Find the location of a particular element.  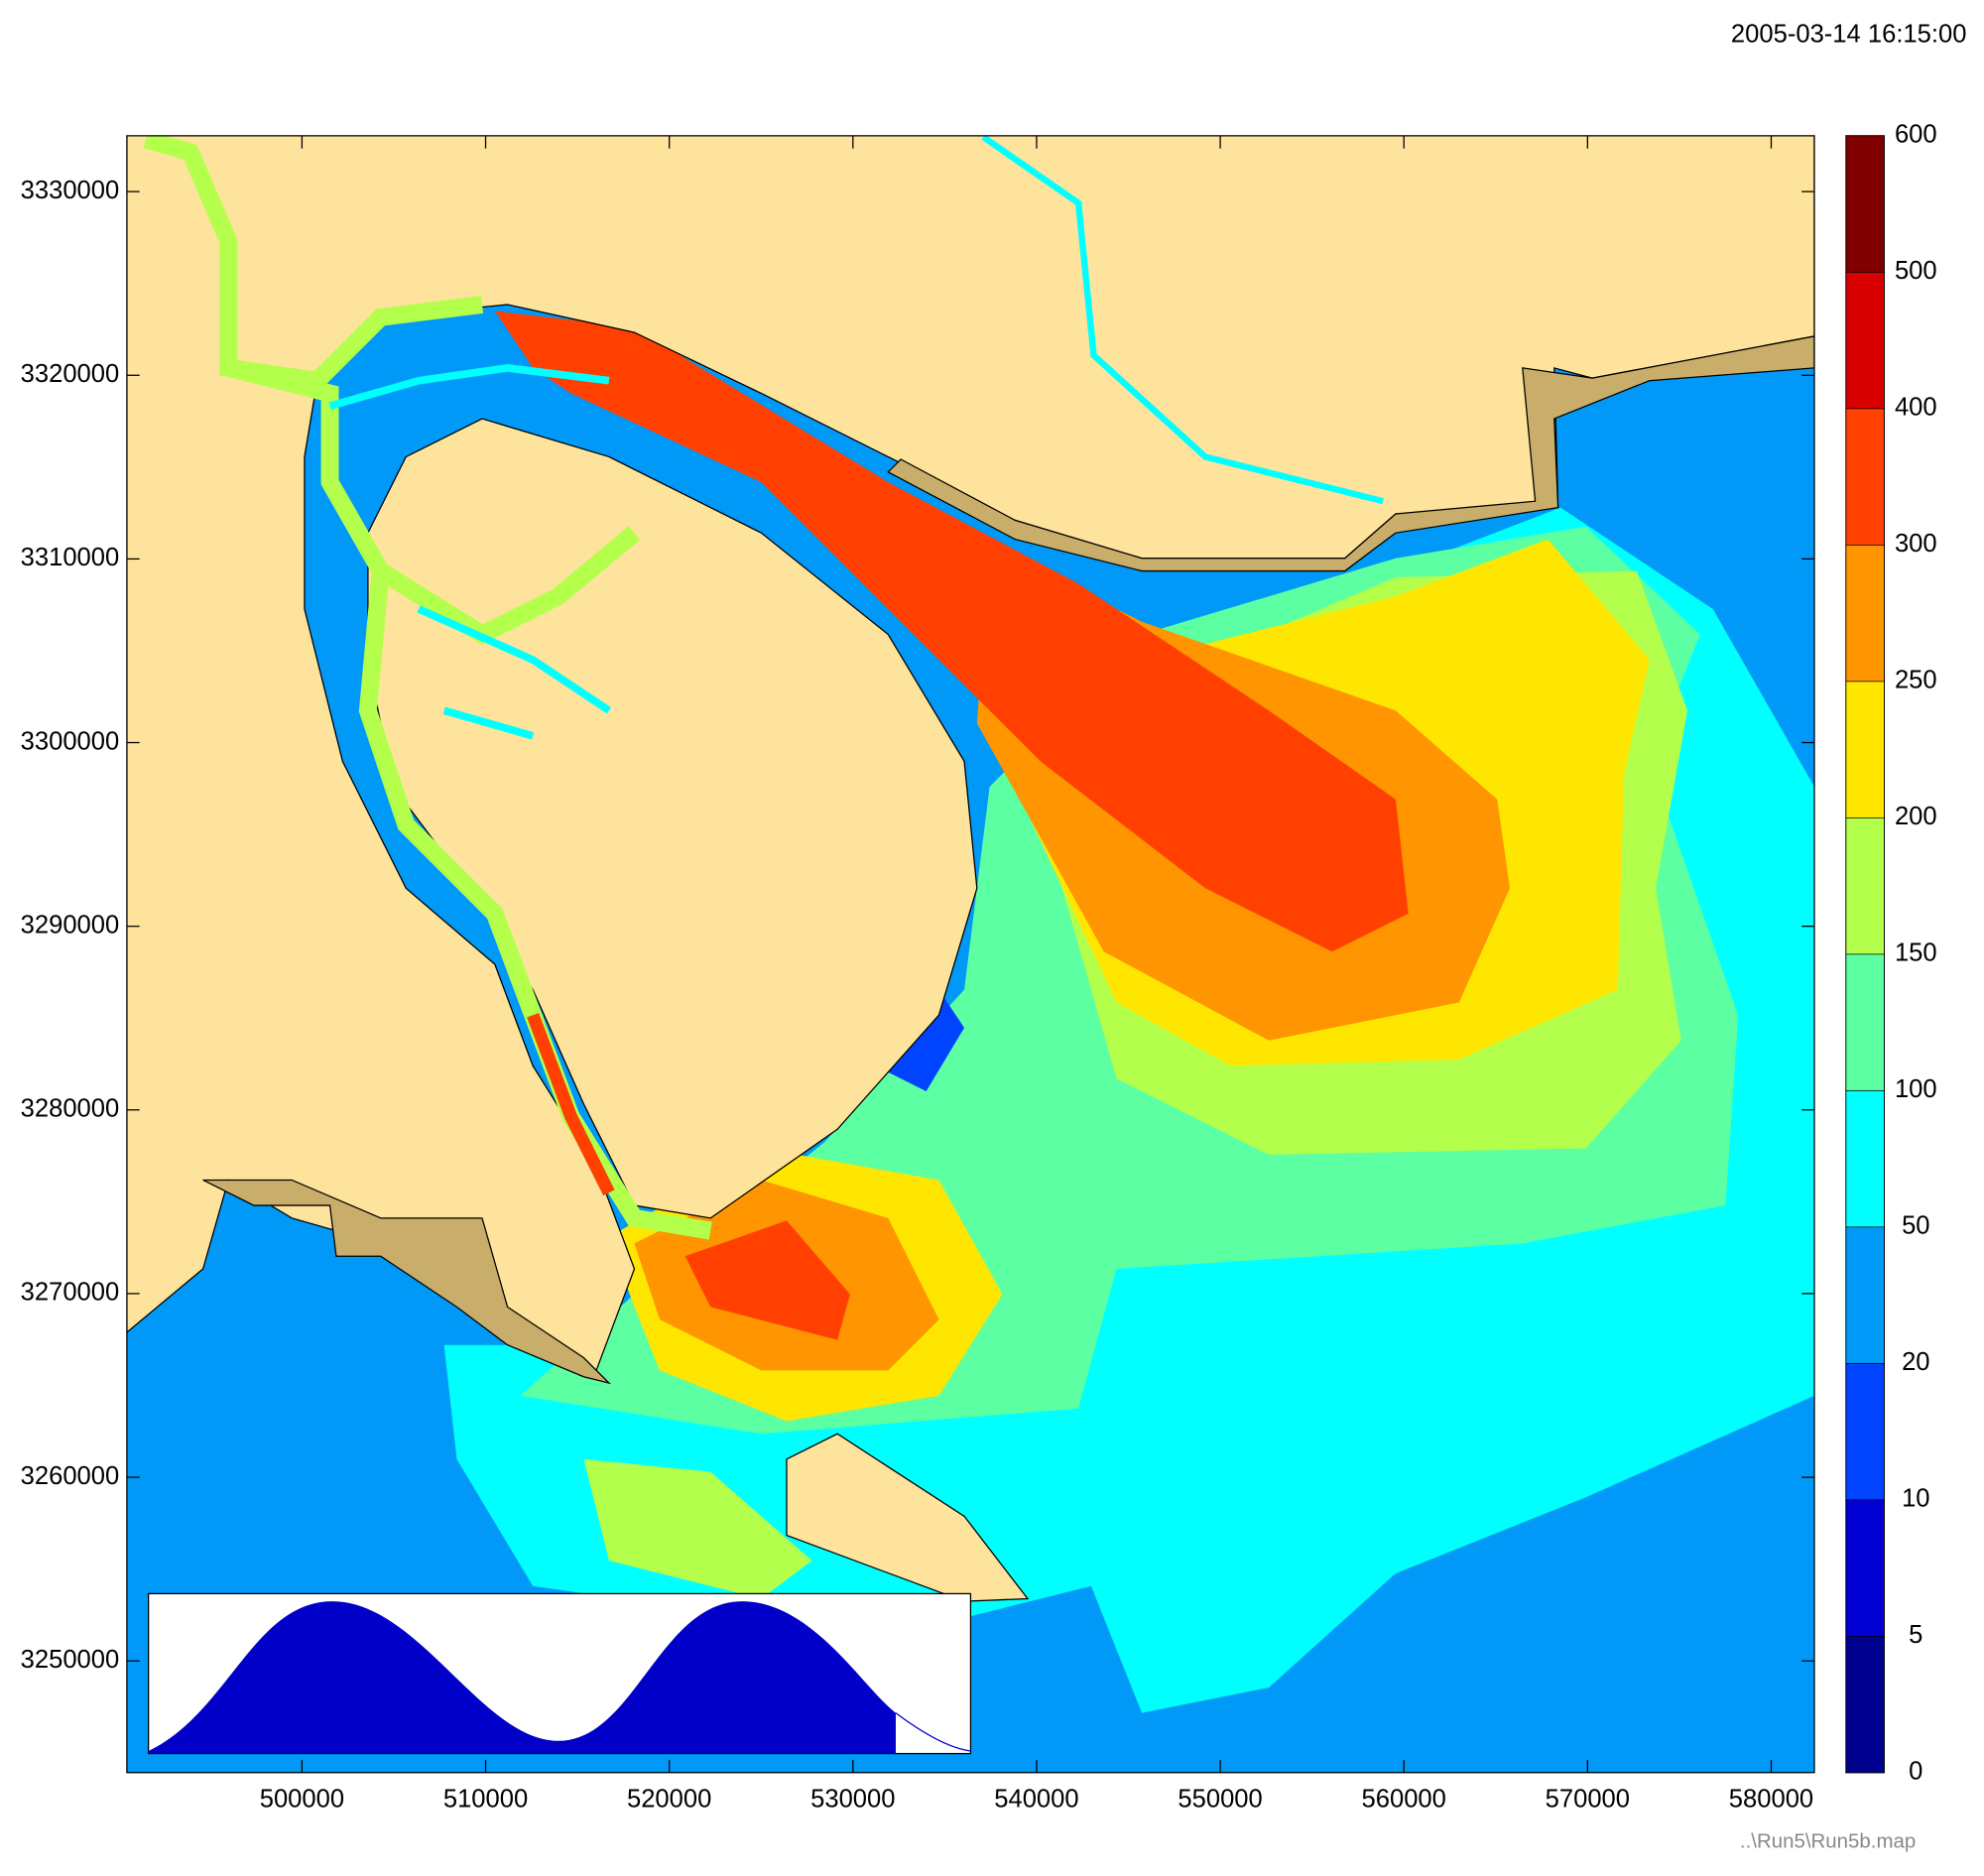

x-tick-label: 510000 is located at coordinates (485, 1799).